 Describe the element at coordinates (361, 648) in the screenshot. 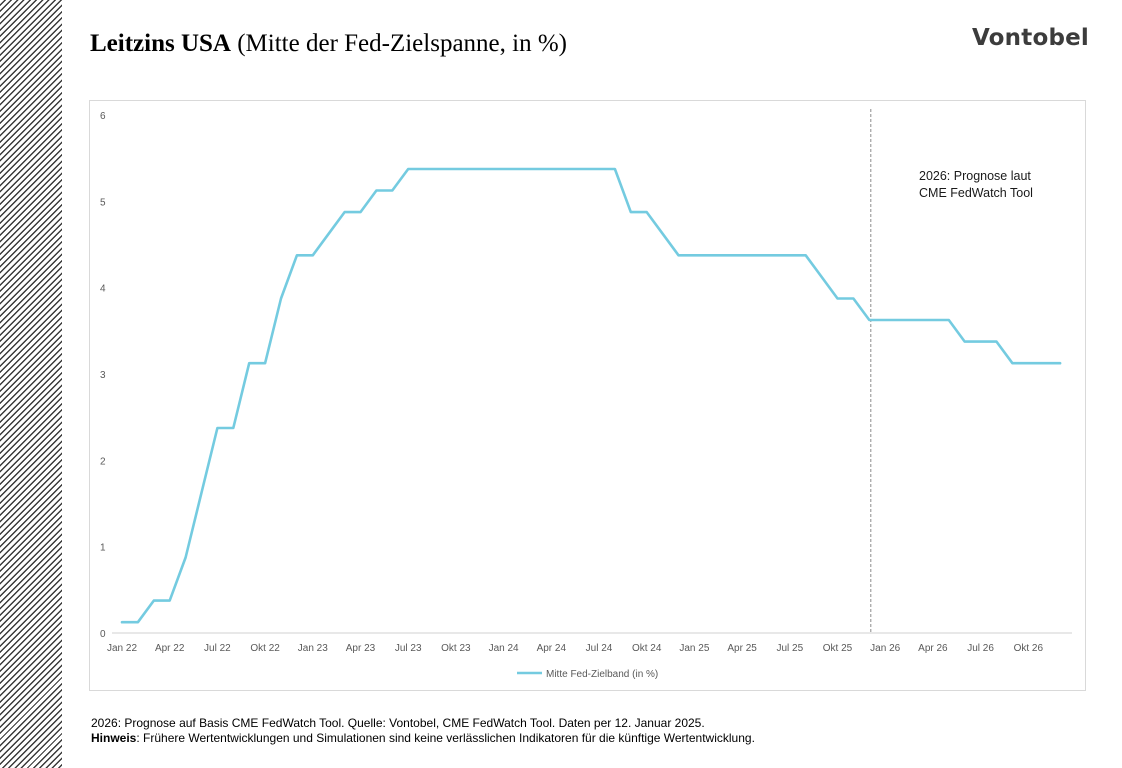

I see `x-tick-label: Apr 23` at that location.